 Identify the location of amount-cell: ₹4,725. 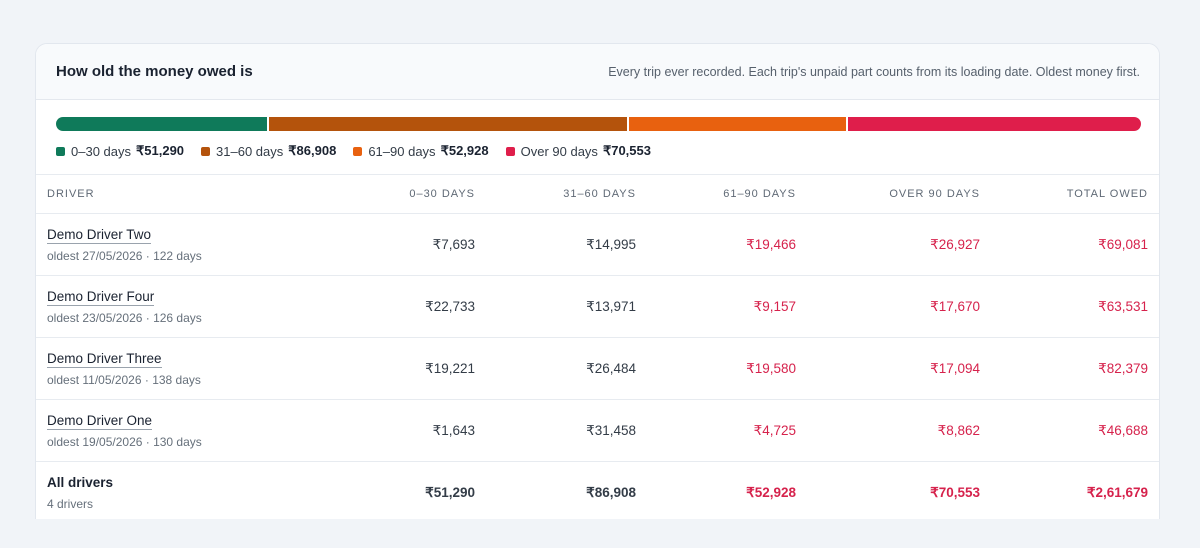
(774, 430).